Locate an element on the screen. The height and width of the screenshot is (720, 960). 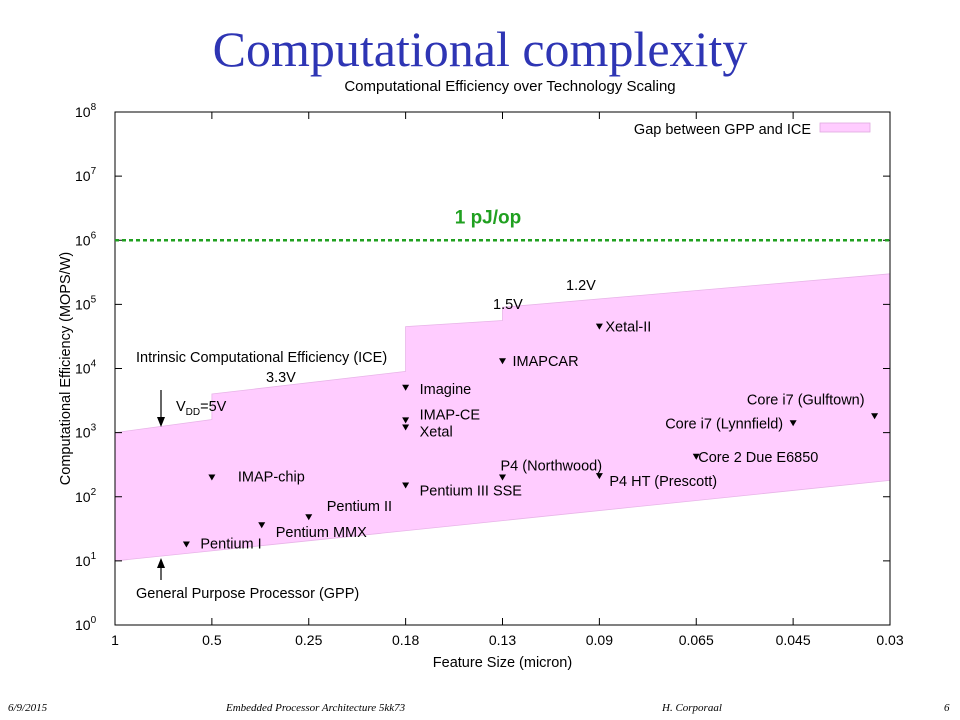
data-label-13: Core i7 (Lynnfield) is located at coordinates (724, 424).